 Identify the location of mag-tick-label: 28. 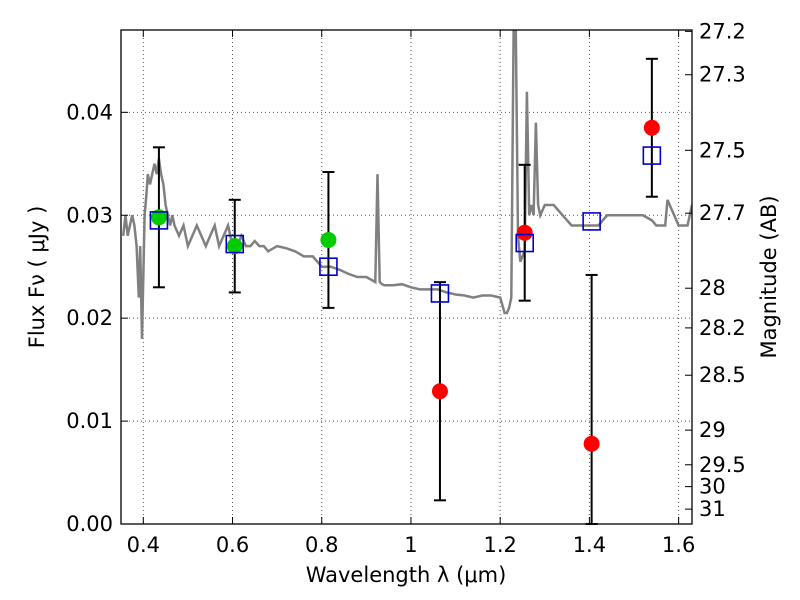
(712, 288).